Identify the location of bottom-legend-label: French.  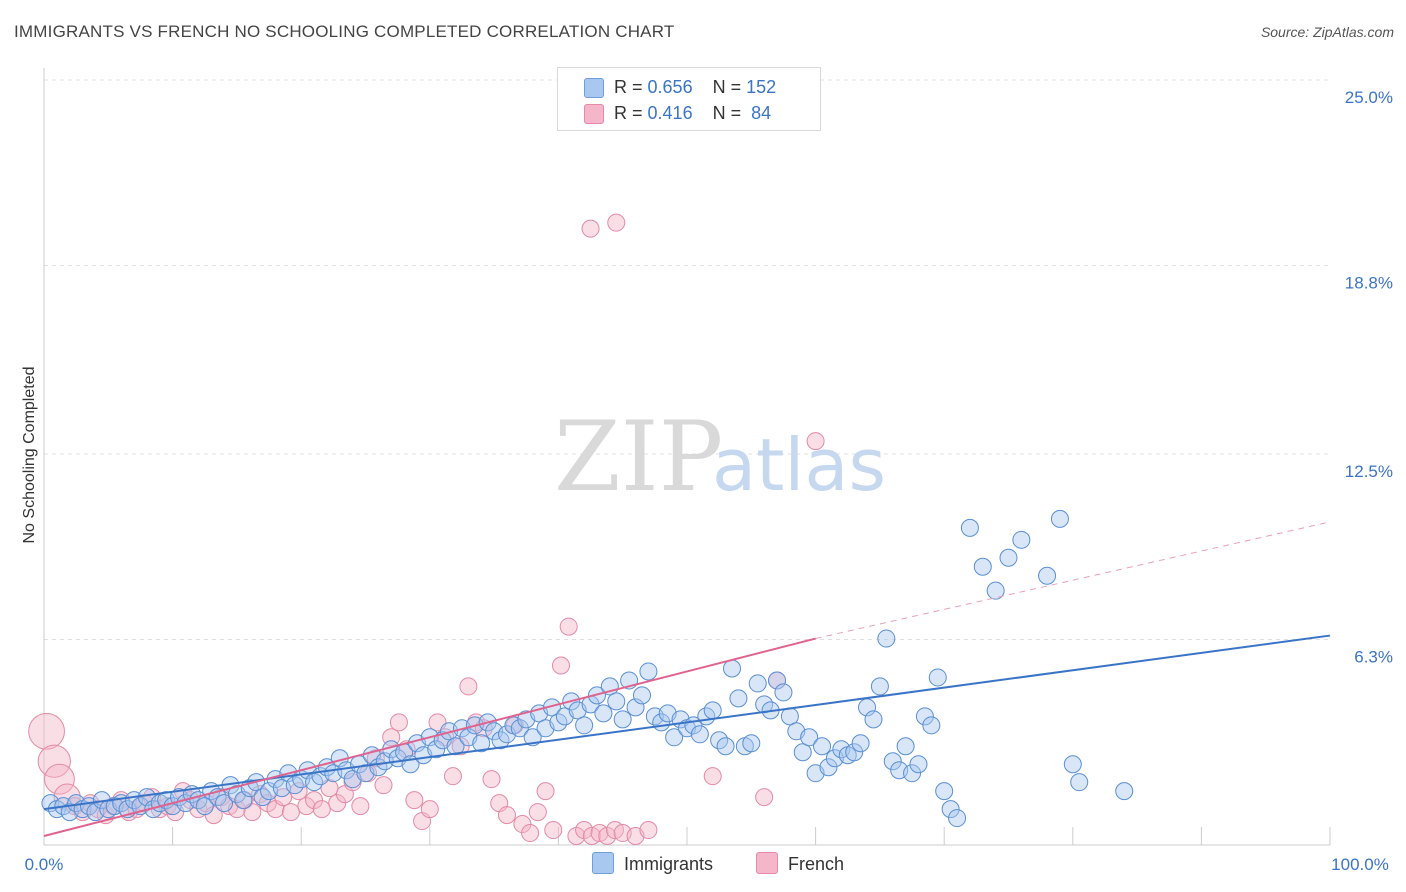
(816, 864).